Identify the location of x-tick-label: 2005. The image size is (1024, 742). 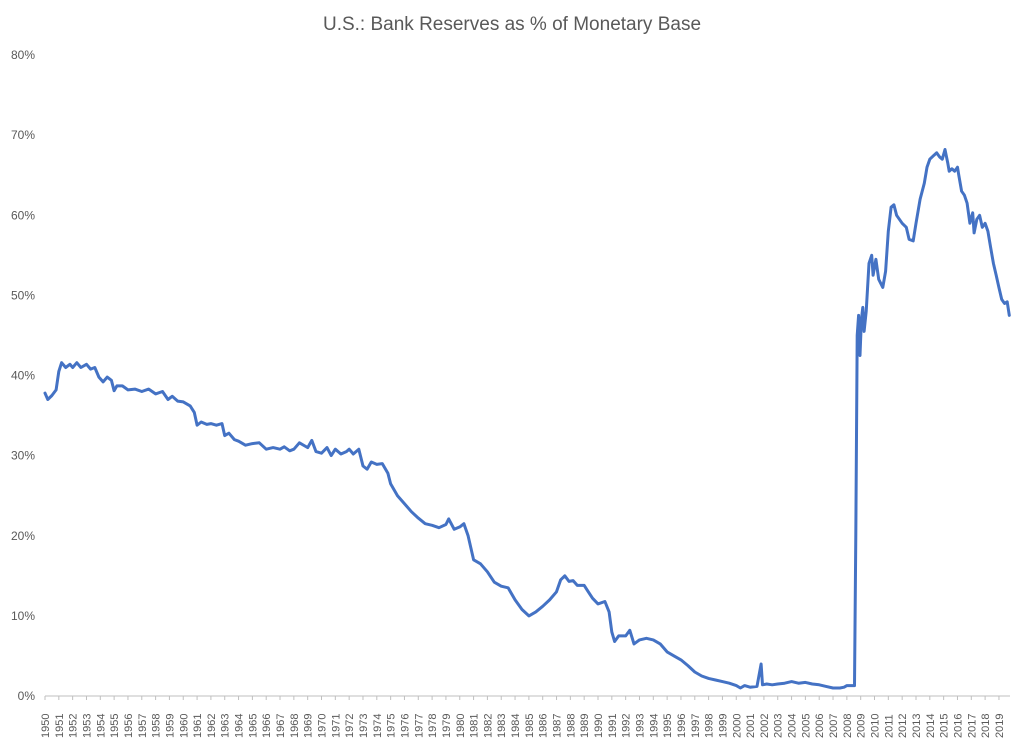
(806, 726).